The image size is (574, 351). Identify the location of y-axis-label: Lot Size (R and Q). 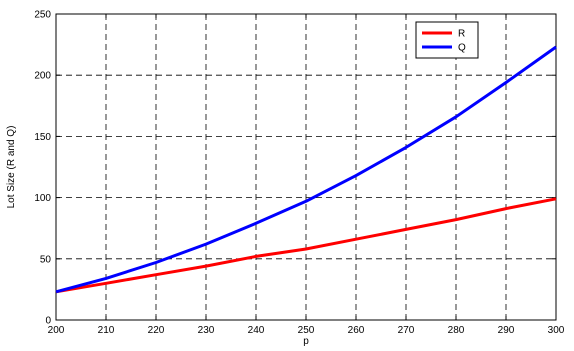
(11, 167).